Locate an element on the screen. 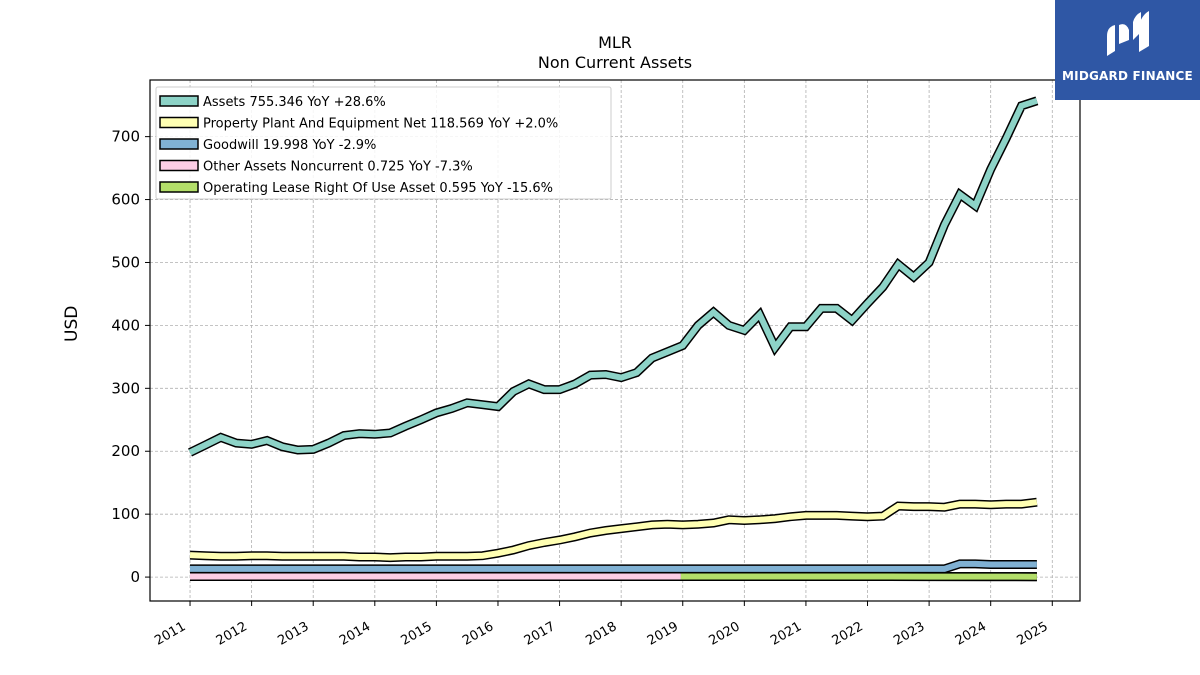 This screenshot has height=675, width=1200. x-tick-label: 2018 is located at coordinates (601, 634).